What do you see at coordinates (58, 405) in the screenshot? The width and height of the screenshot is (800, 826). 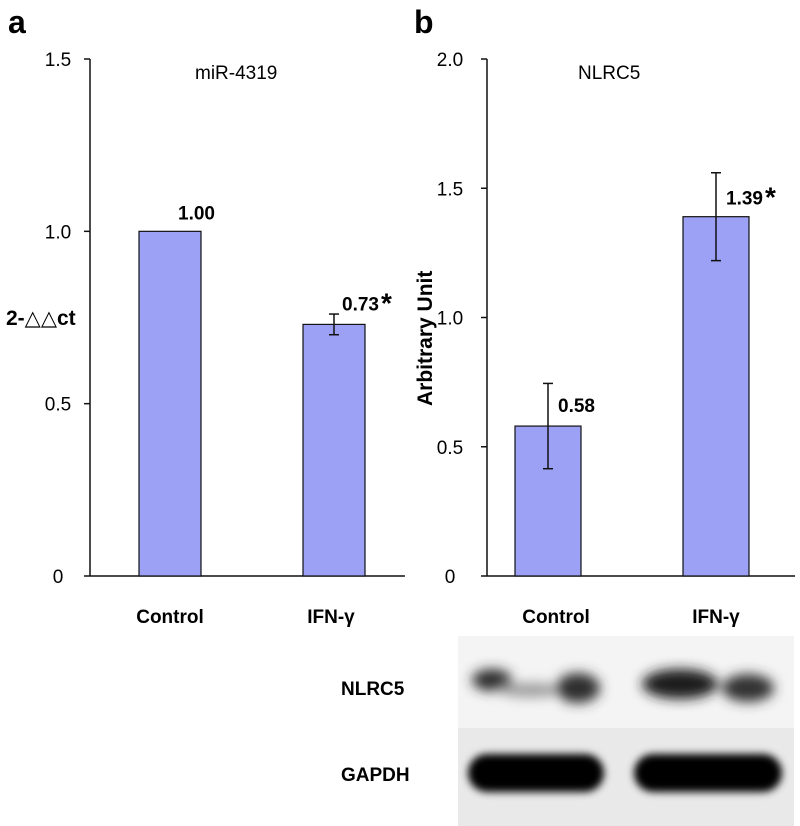 I see `chart-a-ytick-label: 0.5` at bounding box center [58, 405].